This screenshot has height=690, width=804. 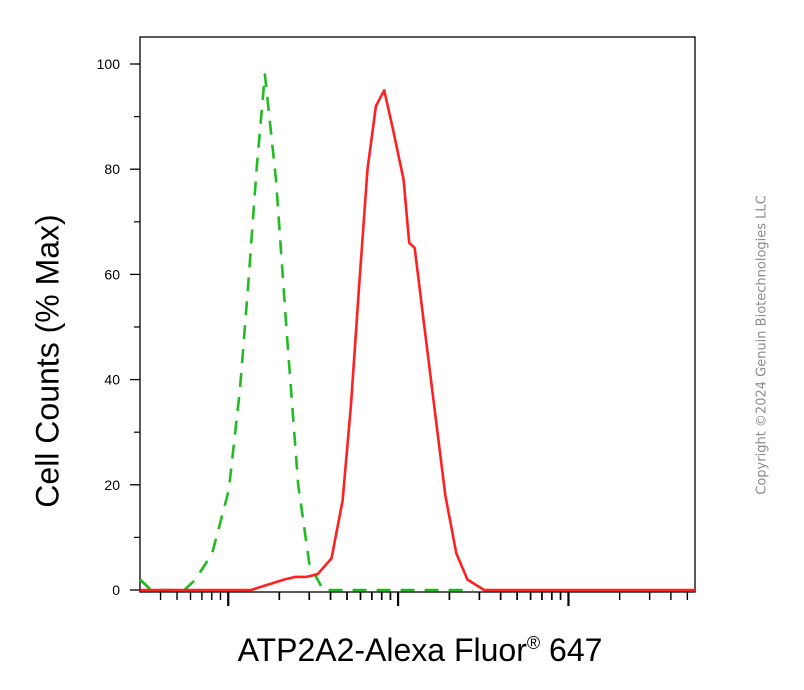 I want to click on y-tick-label: 60, so click(x=112, y=274).